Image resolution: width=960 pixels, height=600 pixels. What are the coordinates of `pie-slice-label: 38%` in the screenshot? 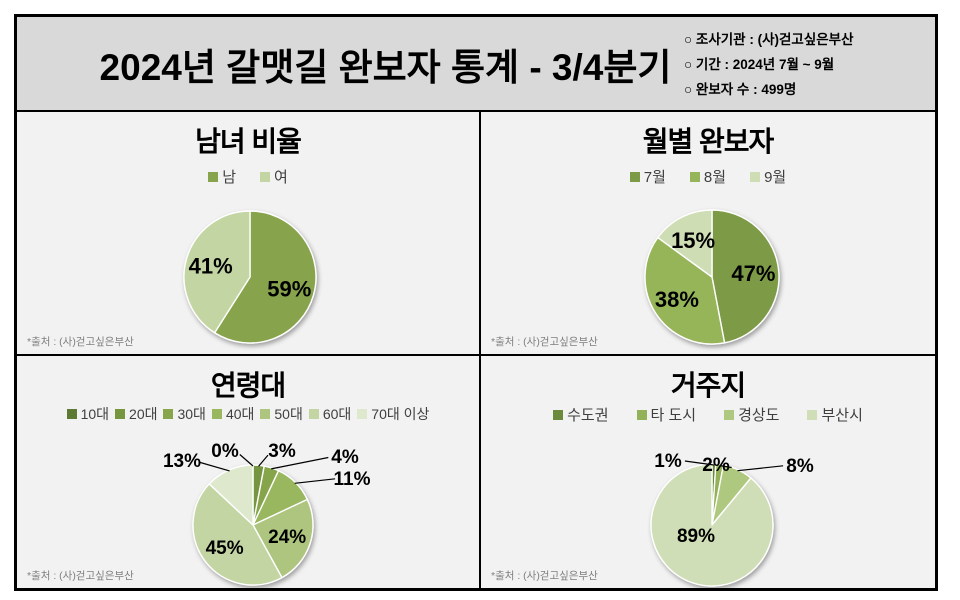 It's located at (677, 299).